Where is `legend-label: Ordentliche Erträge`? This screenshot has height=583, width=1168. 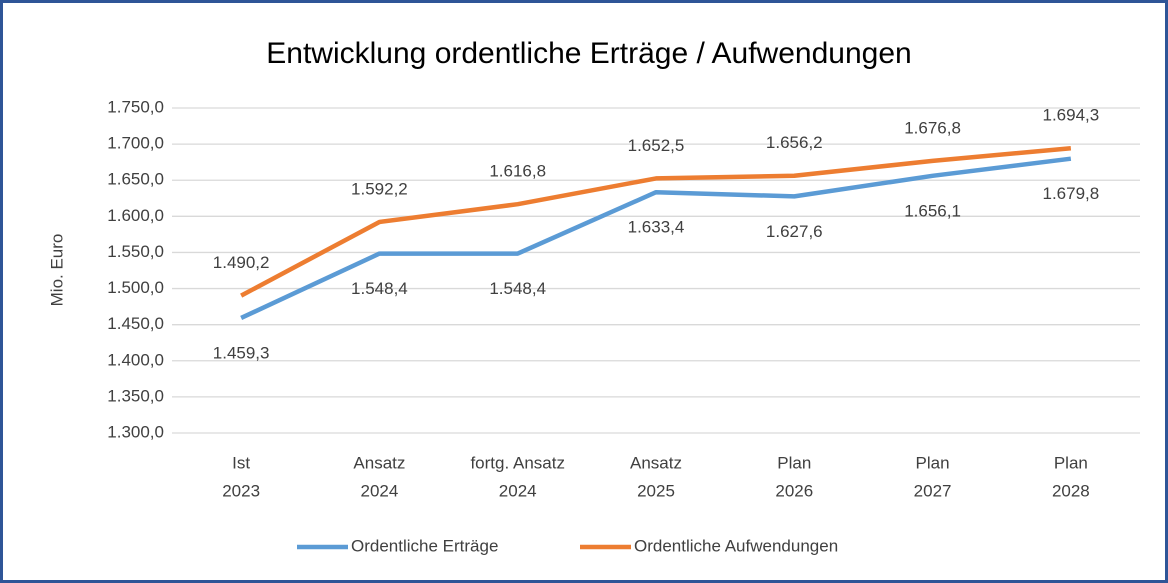 legend-label: Ordentliche Erträge is located at coordinates (424, 545).